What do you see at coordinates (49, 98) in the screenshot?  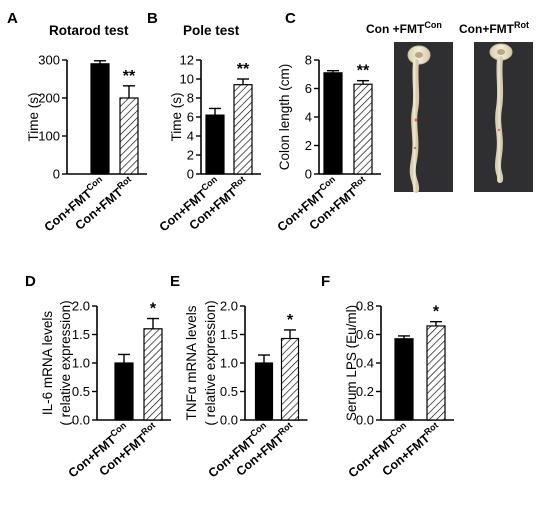 I see `y-tick-label: 200` at bounding box center [49, 98].